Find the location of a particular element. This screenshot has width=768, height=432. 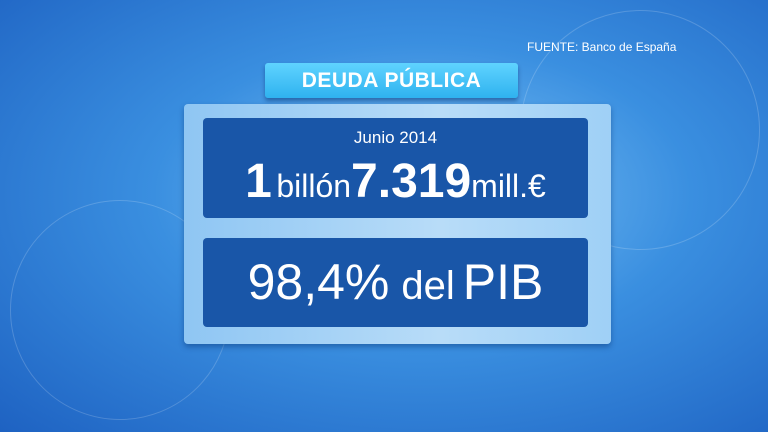

source-label: FUENTE: Banco de España is located at coordinates (602, 47).